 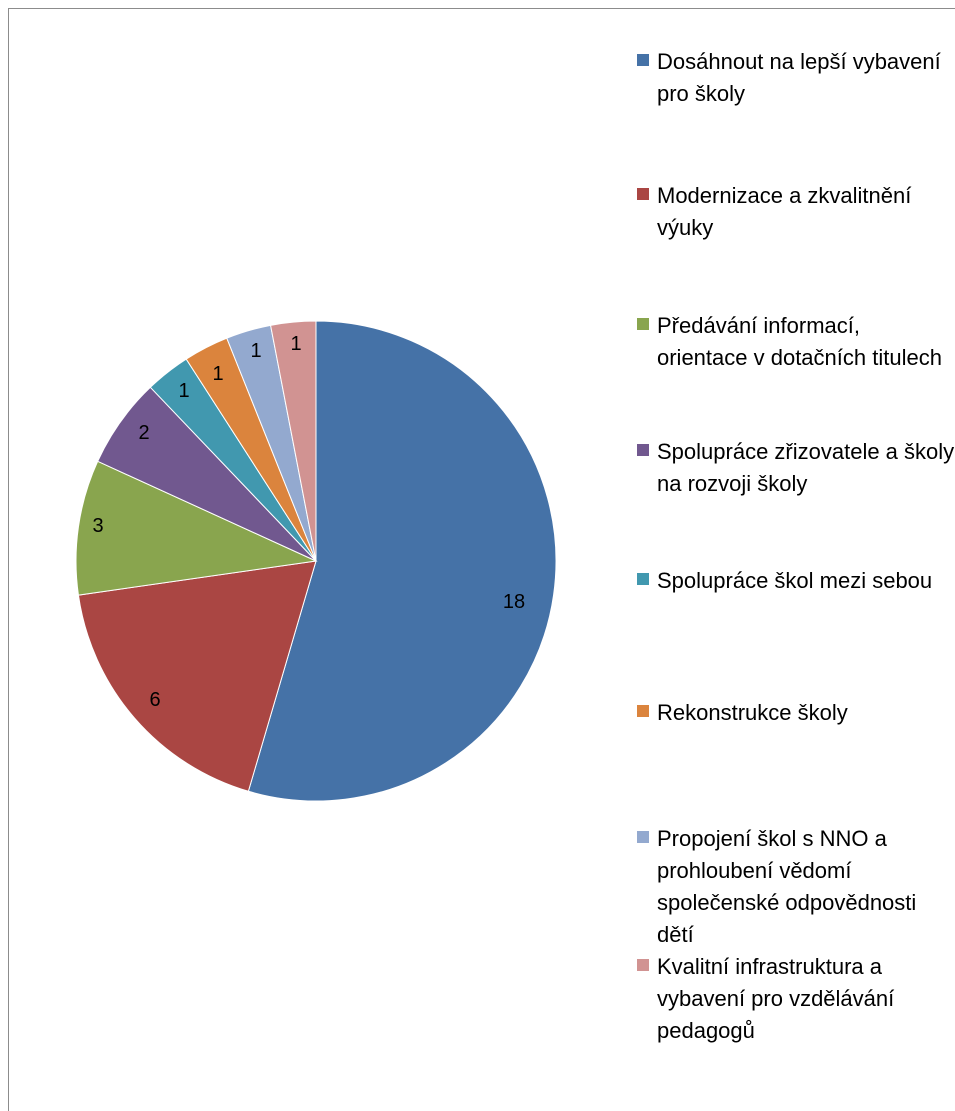 I want to click on slice-value-label-4: 2, so click(x=143, y=433).